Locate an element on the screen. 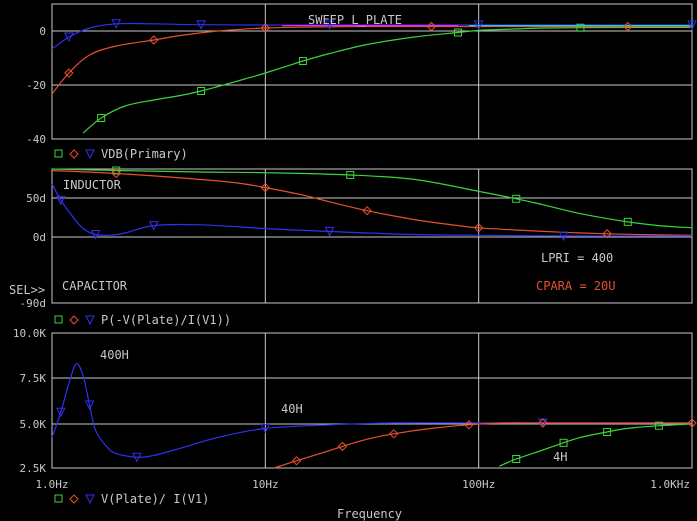 This screenshot has height=521, width=697. y-tick-label: 5.0K is located at coordinates (33, 424).